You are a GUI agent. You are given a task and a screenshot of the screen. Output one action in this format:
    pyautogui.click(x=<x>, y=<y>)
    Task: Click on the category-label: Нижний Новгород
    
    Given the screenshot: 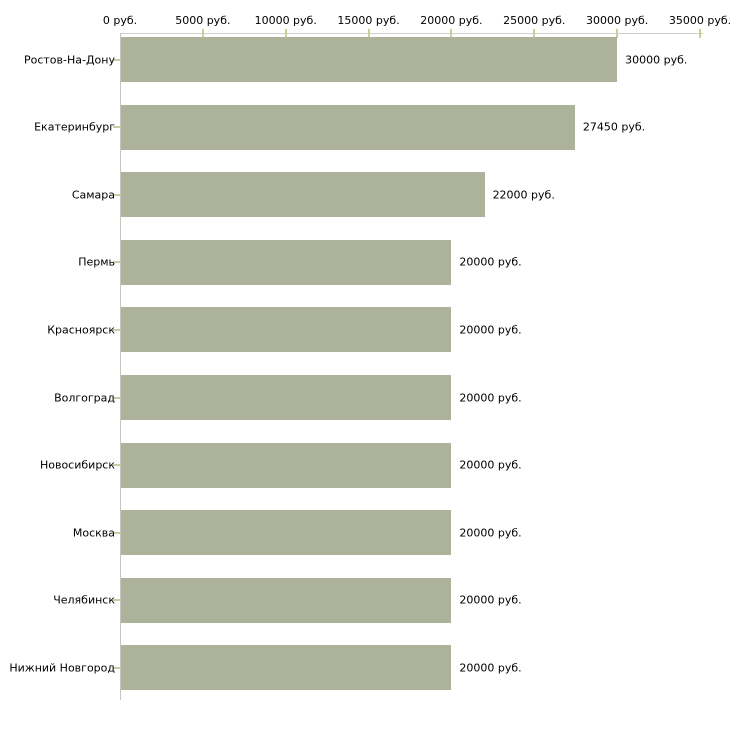 What is the action you would take?
    pyautogui.click(x=62, y=668)
    